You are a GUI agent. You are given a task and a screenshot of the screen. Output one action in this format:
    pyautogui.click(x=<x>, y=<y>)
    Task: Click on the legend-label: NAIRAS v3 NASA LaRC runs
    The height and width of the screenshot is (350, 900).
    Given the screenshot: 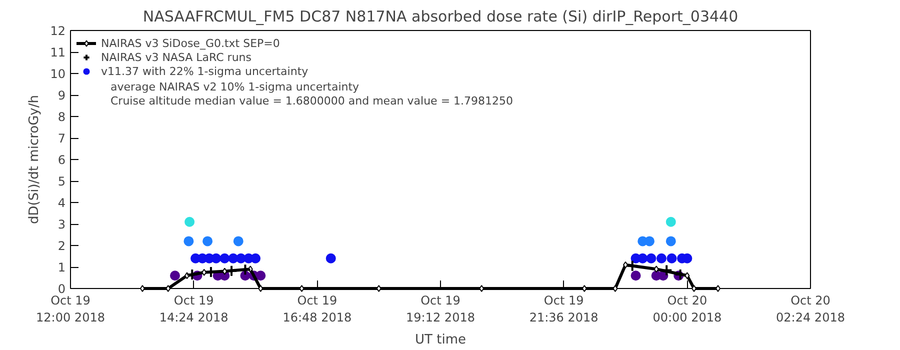 What is the action you would take?
    pyautogui.click(x=176, y=57)
    